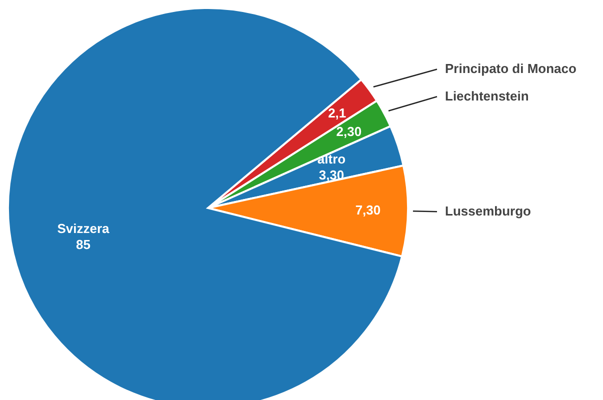  Describe the element at coordinates (83, 244) in the screenshot. I see `data-label: 85` at that location.